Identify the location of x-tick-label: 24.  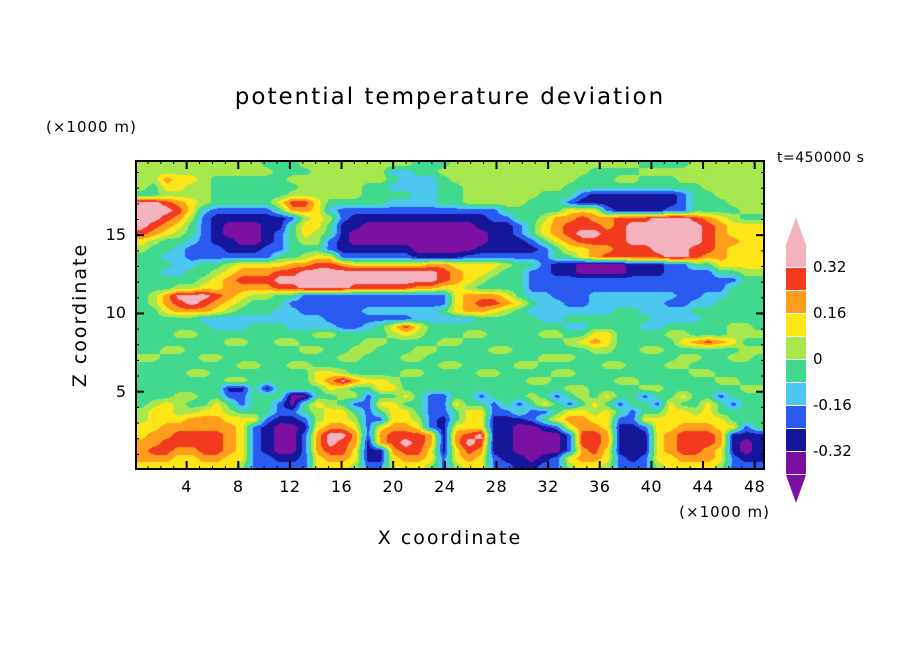
(445, 486).